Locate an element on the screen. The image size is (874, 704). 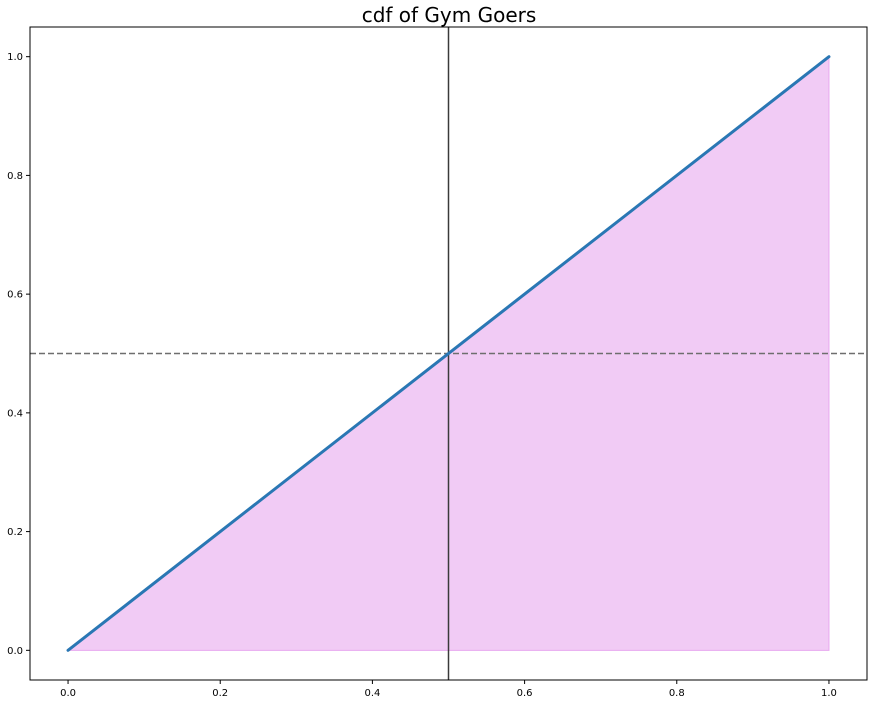
y-tick-label: 0.8 is located at coordinates (15, 176).